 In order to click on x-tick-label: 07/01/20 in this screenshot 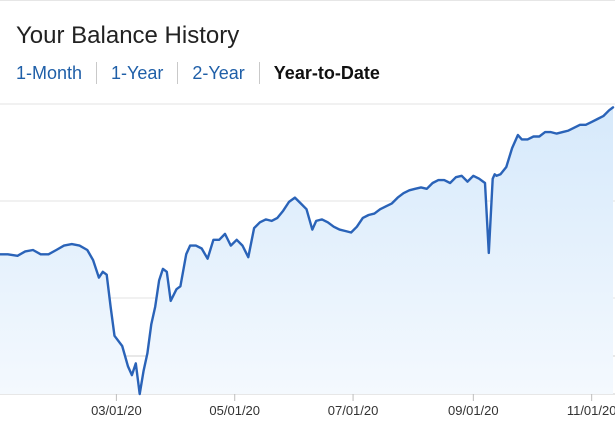, I will do `click(353, 410)`.